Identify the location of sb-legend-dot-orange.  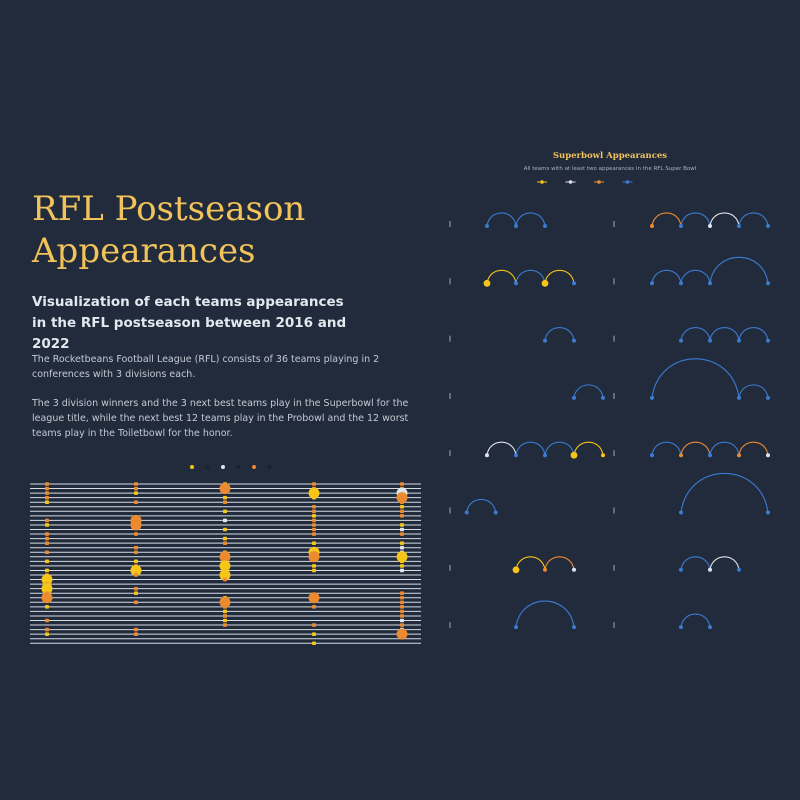
(599, 182).